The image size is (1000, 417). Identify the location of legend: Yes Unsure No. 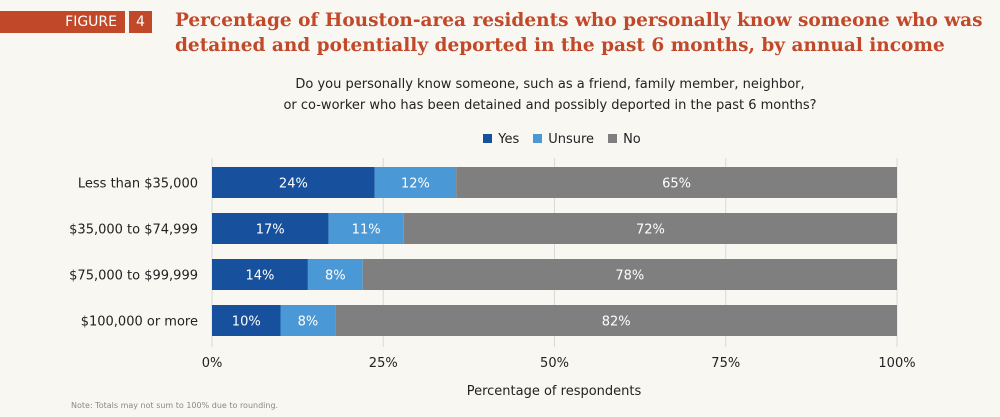
(500, 139).